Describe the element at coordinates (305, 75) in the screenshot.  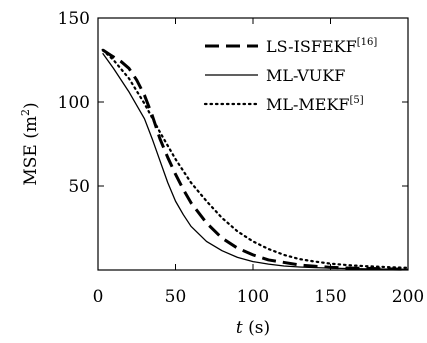
I see `legend-label: ML-VUKF` at that location.